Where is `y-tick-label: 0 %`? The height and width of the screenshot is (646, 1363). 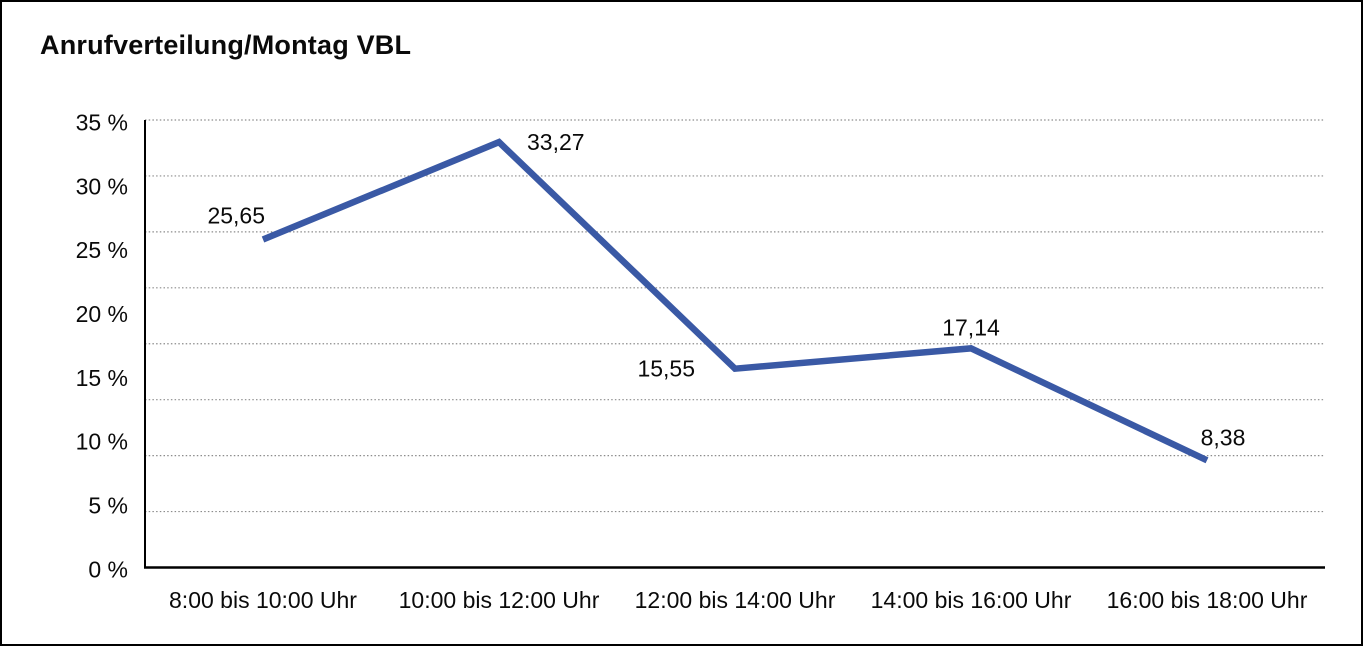 y-tick-label: 0 % is located at coordinates (108, 569).